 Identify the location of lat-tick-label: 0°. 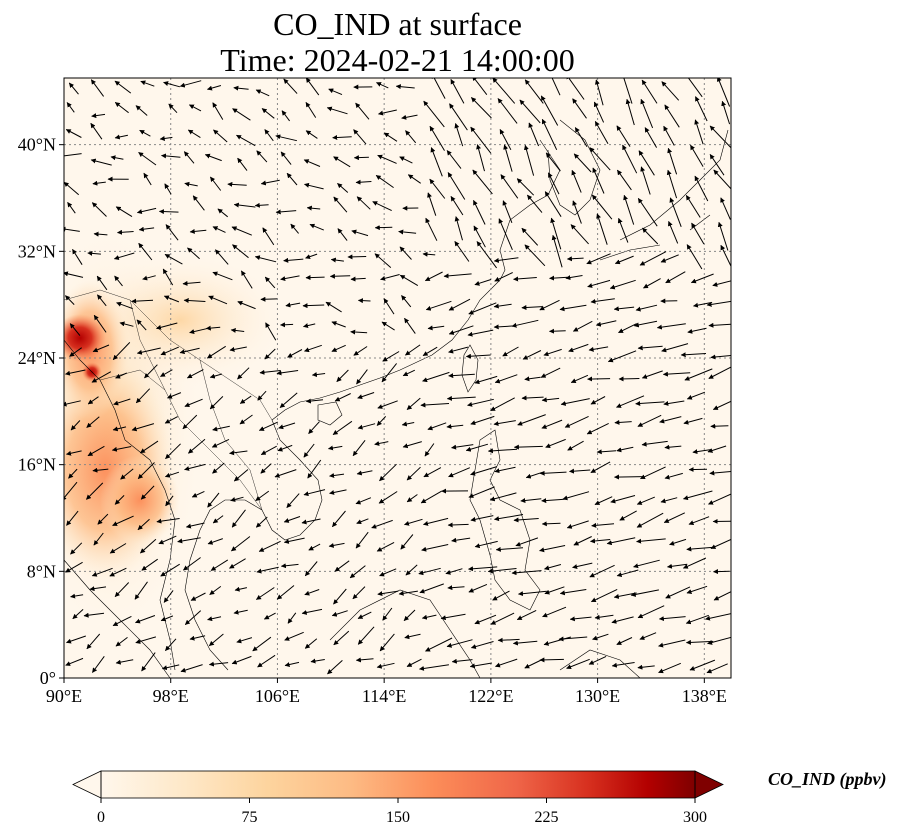
(48, 678).